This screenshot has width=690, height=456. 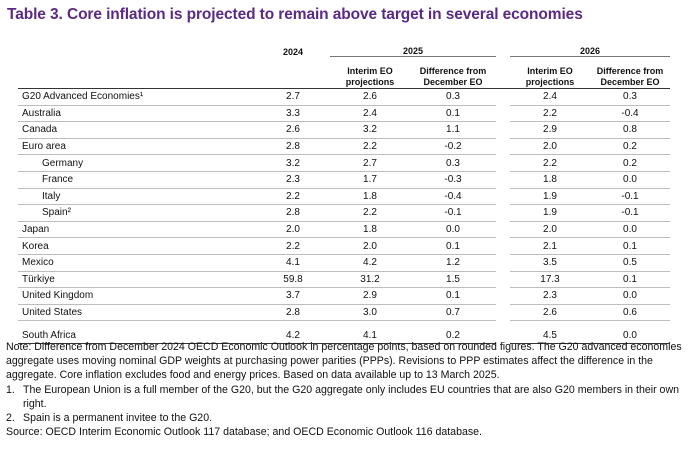 What do you see at coordinates (453, 335) in the screenshot?
I see `diff-2025-cell: 0.2` at bounding box center [453, 335].